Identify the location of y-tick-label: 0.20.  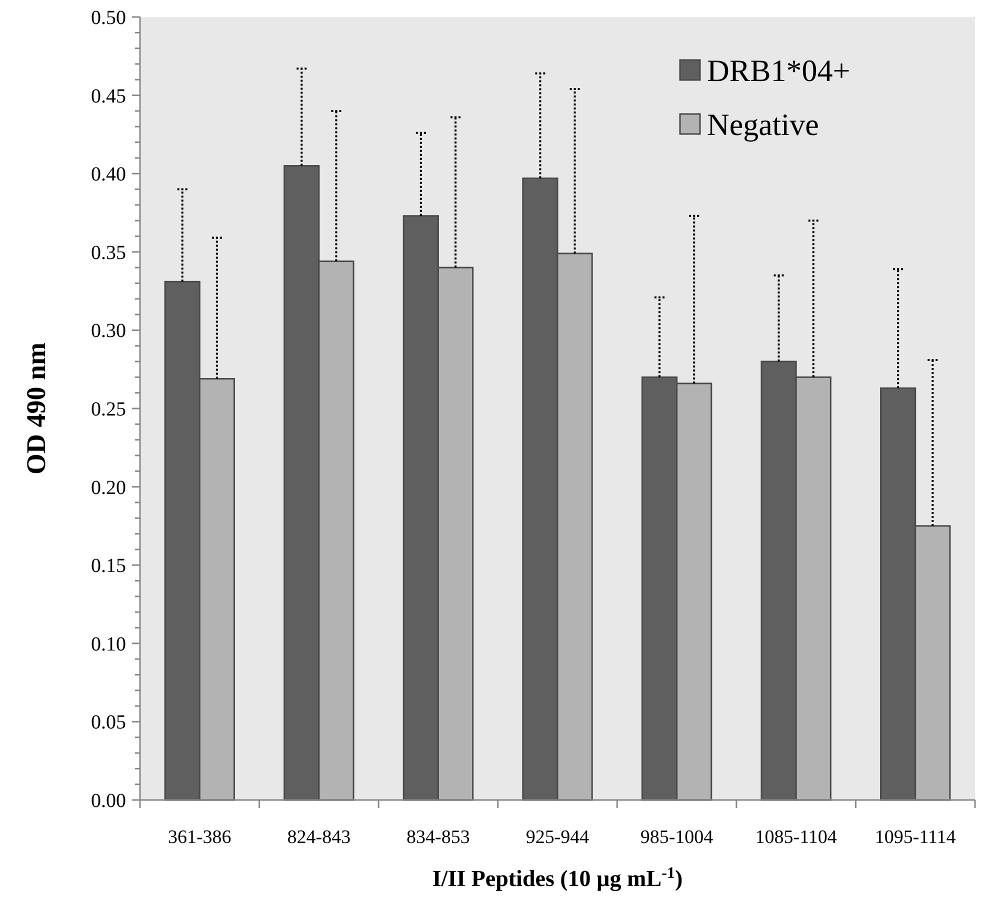
(108, 487).